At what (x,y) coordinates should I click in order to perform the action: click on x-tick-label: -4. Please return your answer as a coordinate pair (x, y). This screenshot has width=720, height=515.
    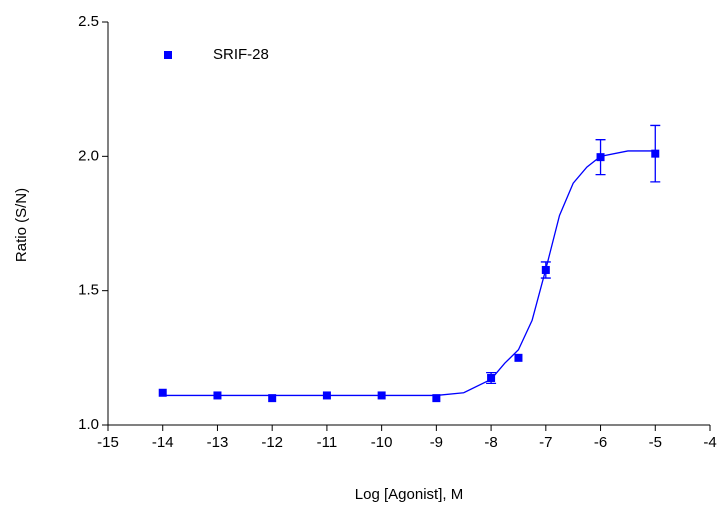
    Looking at the image, I should click on (709, 442).